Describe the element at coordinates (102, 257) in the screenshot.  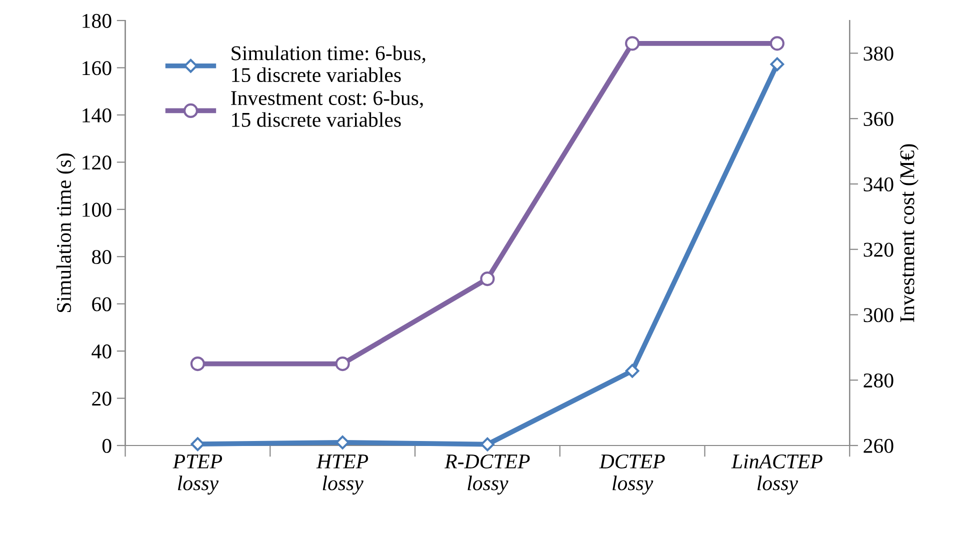
I see `y-tick-label: 80` at that location.